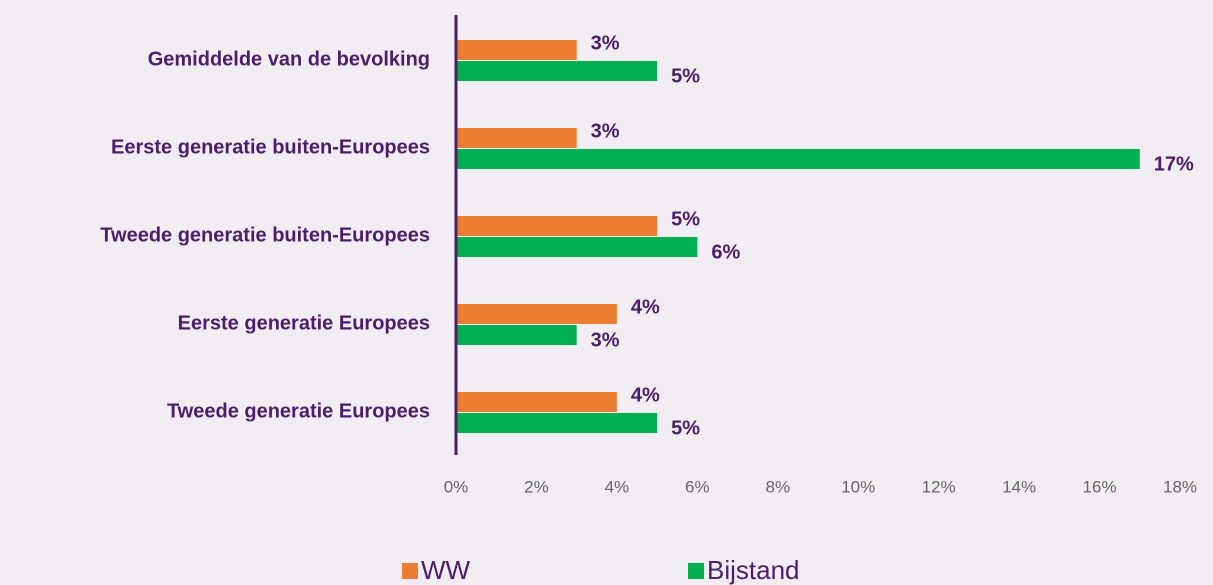 The width and height of the screenshot is (1213, 585). I want to click on category-label: Tweede generatie Europees, so click(298, 411).